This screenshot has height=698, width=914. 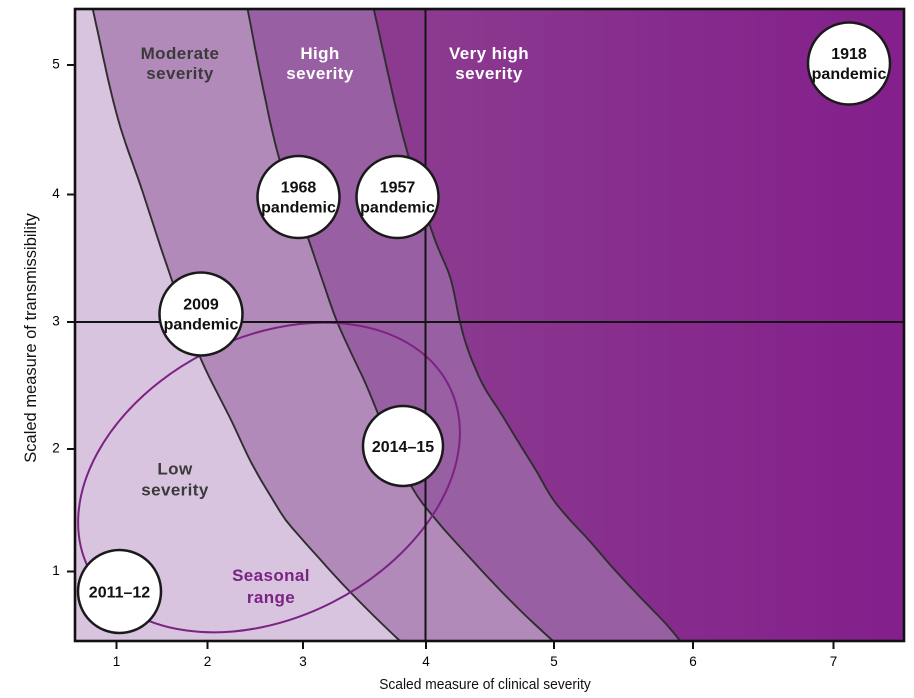 I want to click on svg-text:Scaled measure of clinical sev: Scaled measure of clinical severity, so click(x=485, y=685).